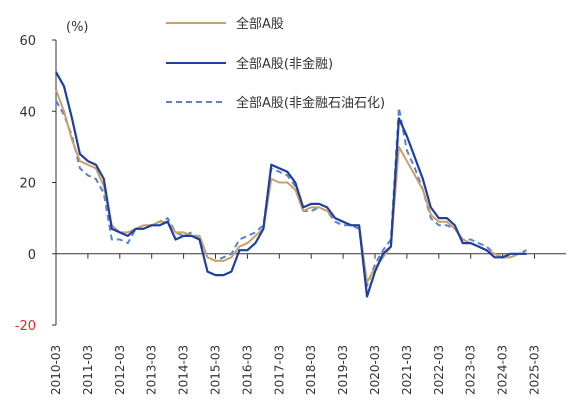 The height and width of the screenshot is (406, 576). I want to click on x-tick-label: 2017-03, so click(279, 370).